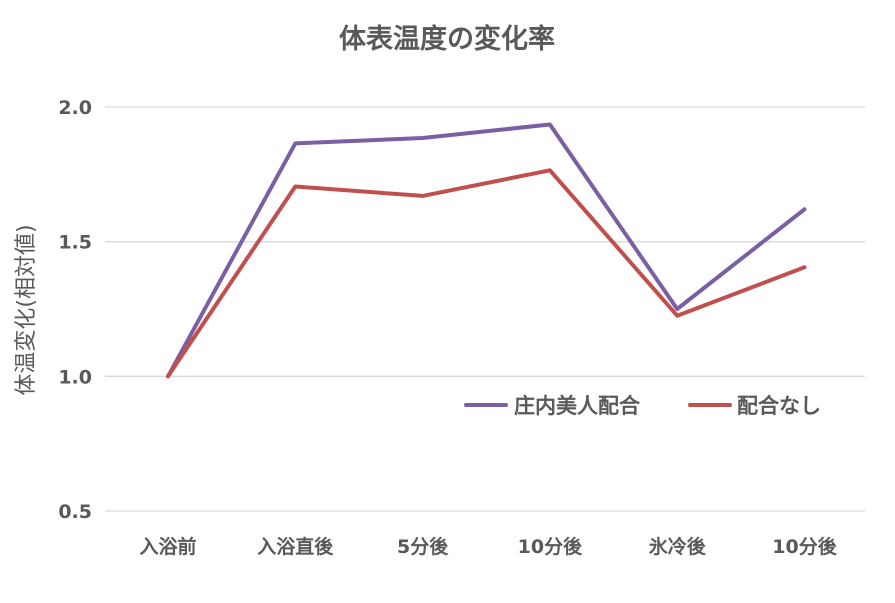 The height and width of the screenshot is (603, 895). What do you see at coordinates (75, 243) in the screenshot?
I see `y-tick-label: 1.5` at bounding box center [75, 243].